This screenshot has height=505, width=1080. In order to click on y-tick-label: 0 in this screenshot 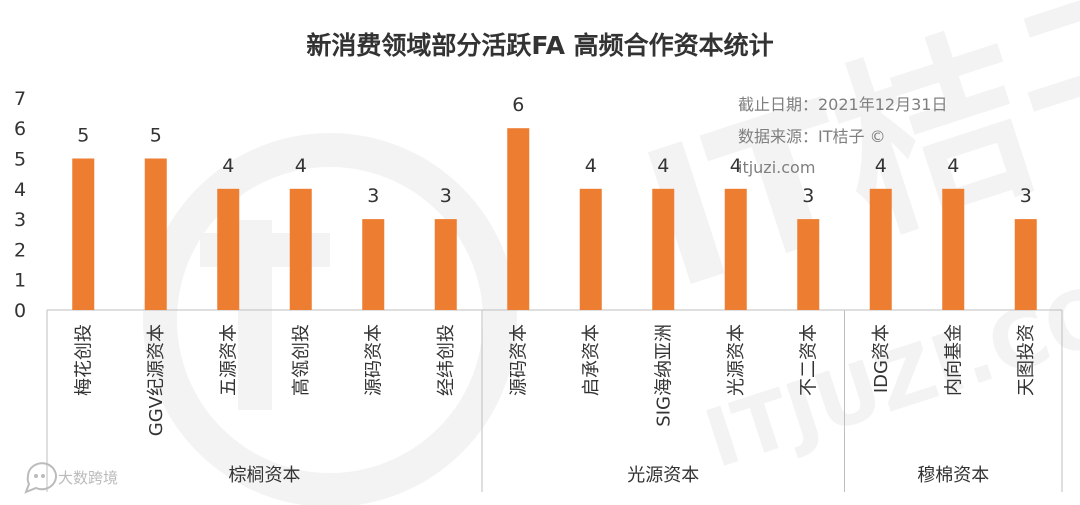, I will do `click(20, 311)`.